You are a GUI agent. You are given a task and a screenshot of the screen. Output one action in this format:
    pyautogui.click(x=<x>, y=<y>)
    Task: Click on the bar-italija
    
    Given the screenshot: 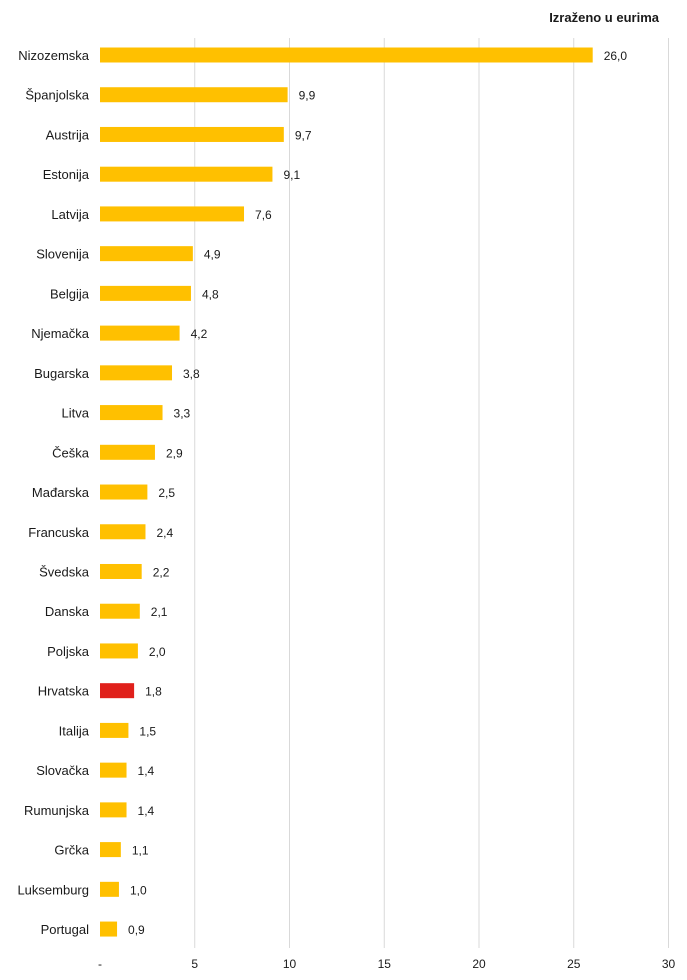 What is the action you would take?
    pyautogui.click(x=114, y=730)
    